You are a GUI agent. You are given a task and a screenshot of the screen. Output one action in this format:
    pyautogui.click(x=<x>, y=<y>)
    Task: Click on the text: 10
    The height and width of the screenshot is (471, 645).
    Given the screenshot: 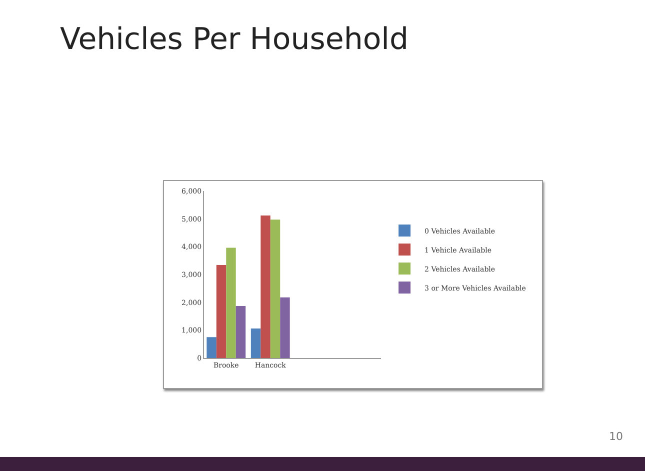 What is the action you would take?
    pyautogui.click(x=616, y=436)
    